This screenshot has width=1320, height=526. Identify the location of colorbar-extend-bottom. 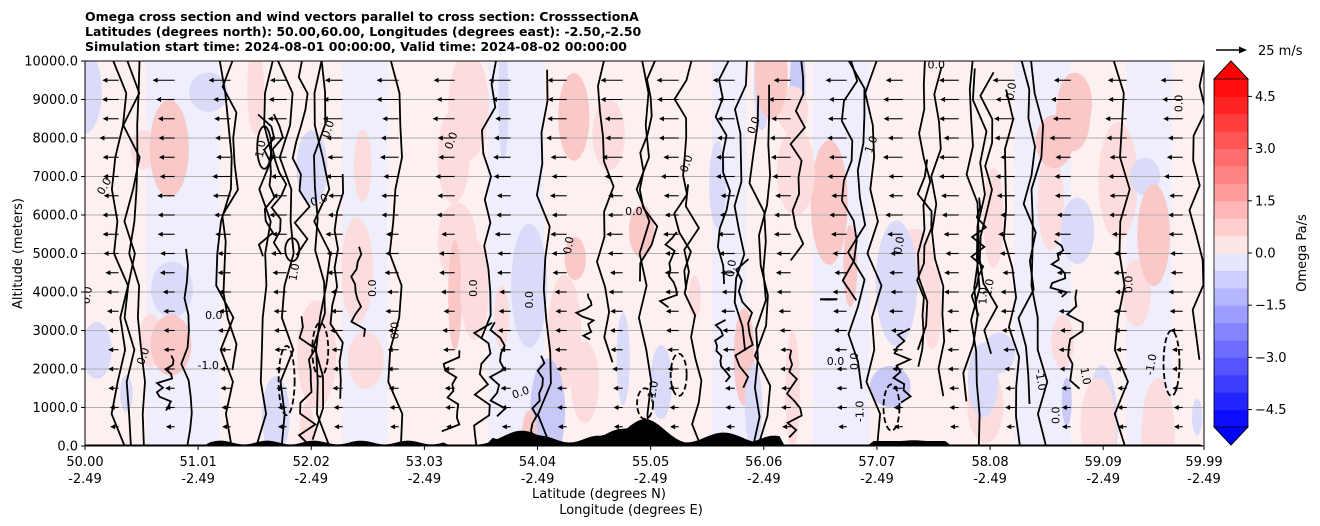
(1231, 436).